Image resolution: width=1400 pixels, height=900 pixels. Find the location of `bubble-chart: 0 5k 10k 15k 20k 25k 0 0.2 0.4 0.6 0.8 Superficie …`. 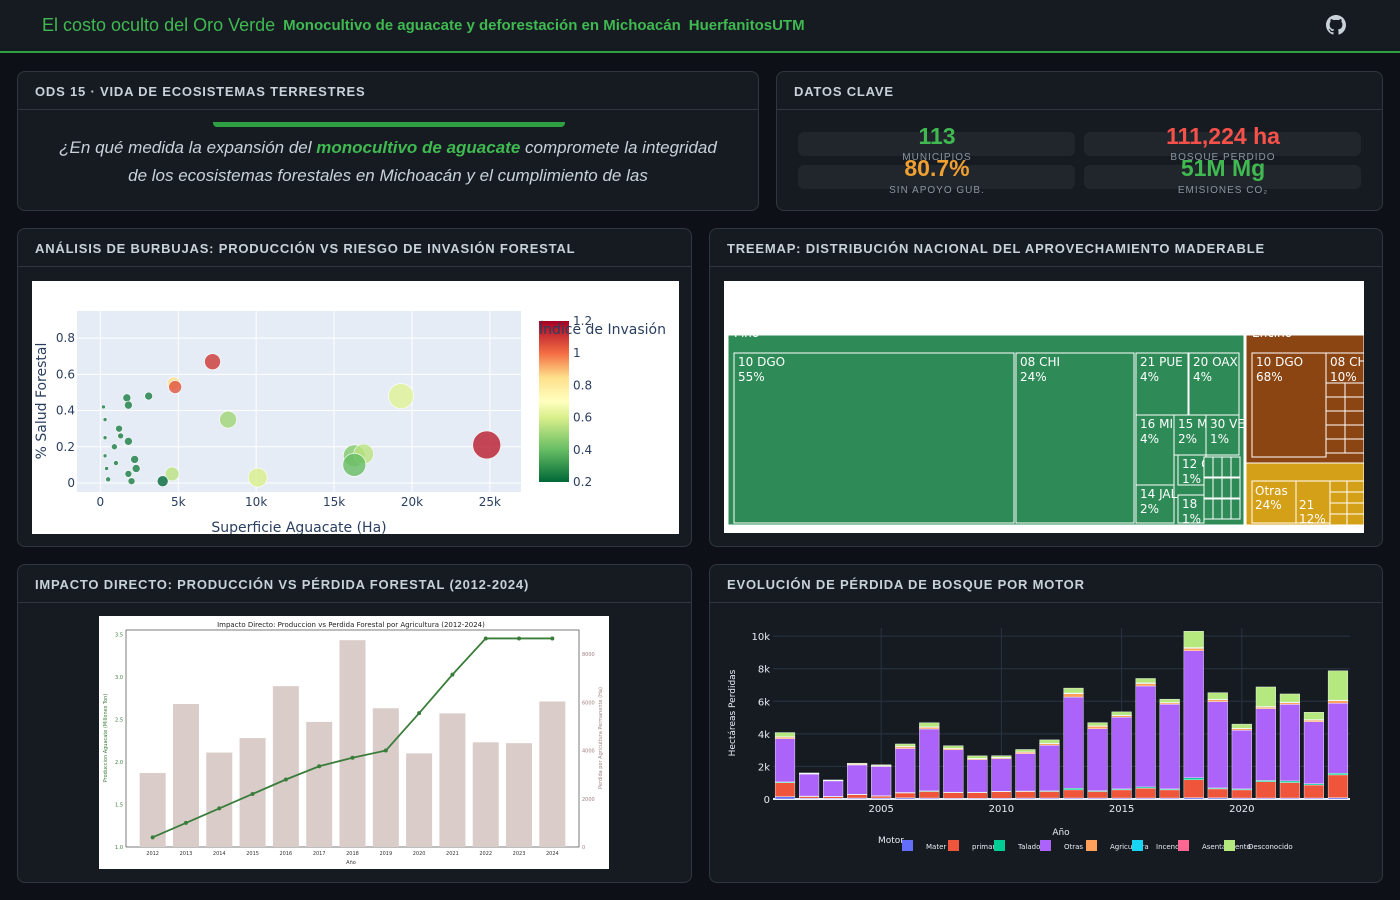

bubble-chart: 0 5k 10k 15k 20k 25k 0 0.2 0.4 0.6 0.8 Superficie … is located at coordinates (355, 408).